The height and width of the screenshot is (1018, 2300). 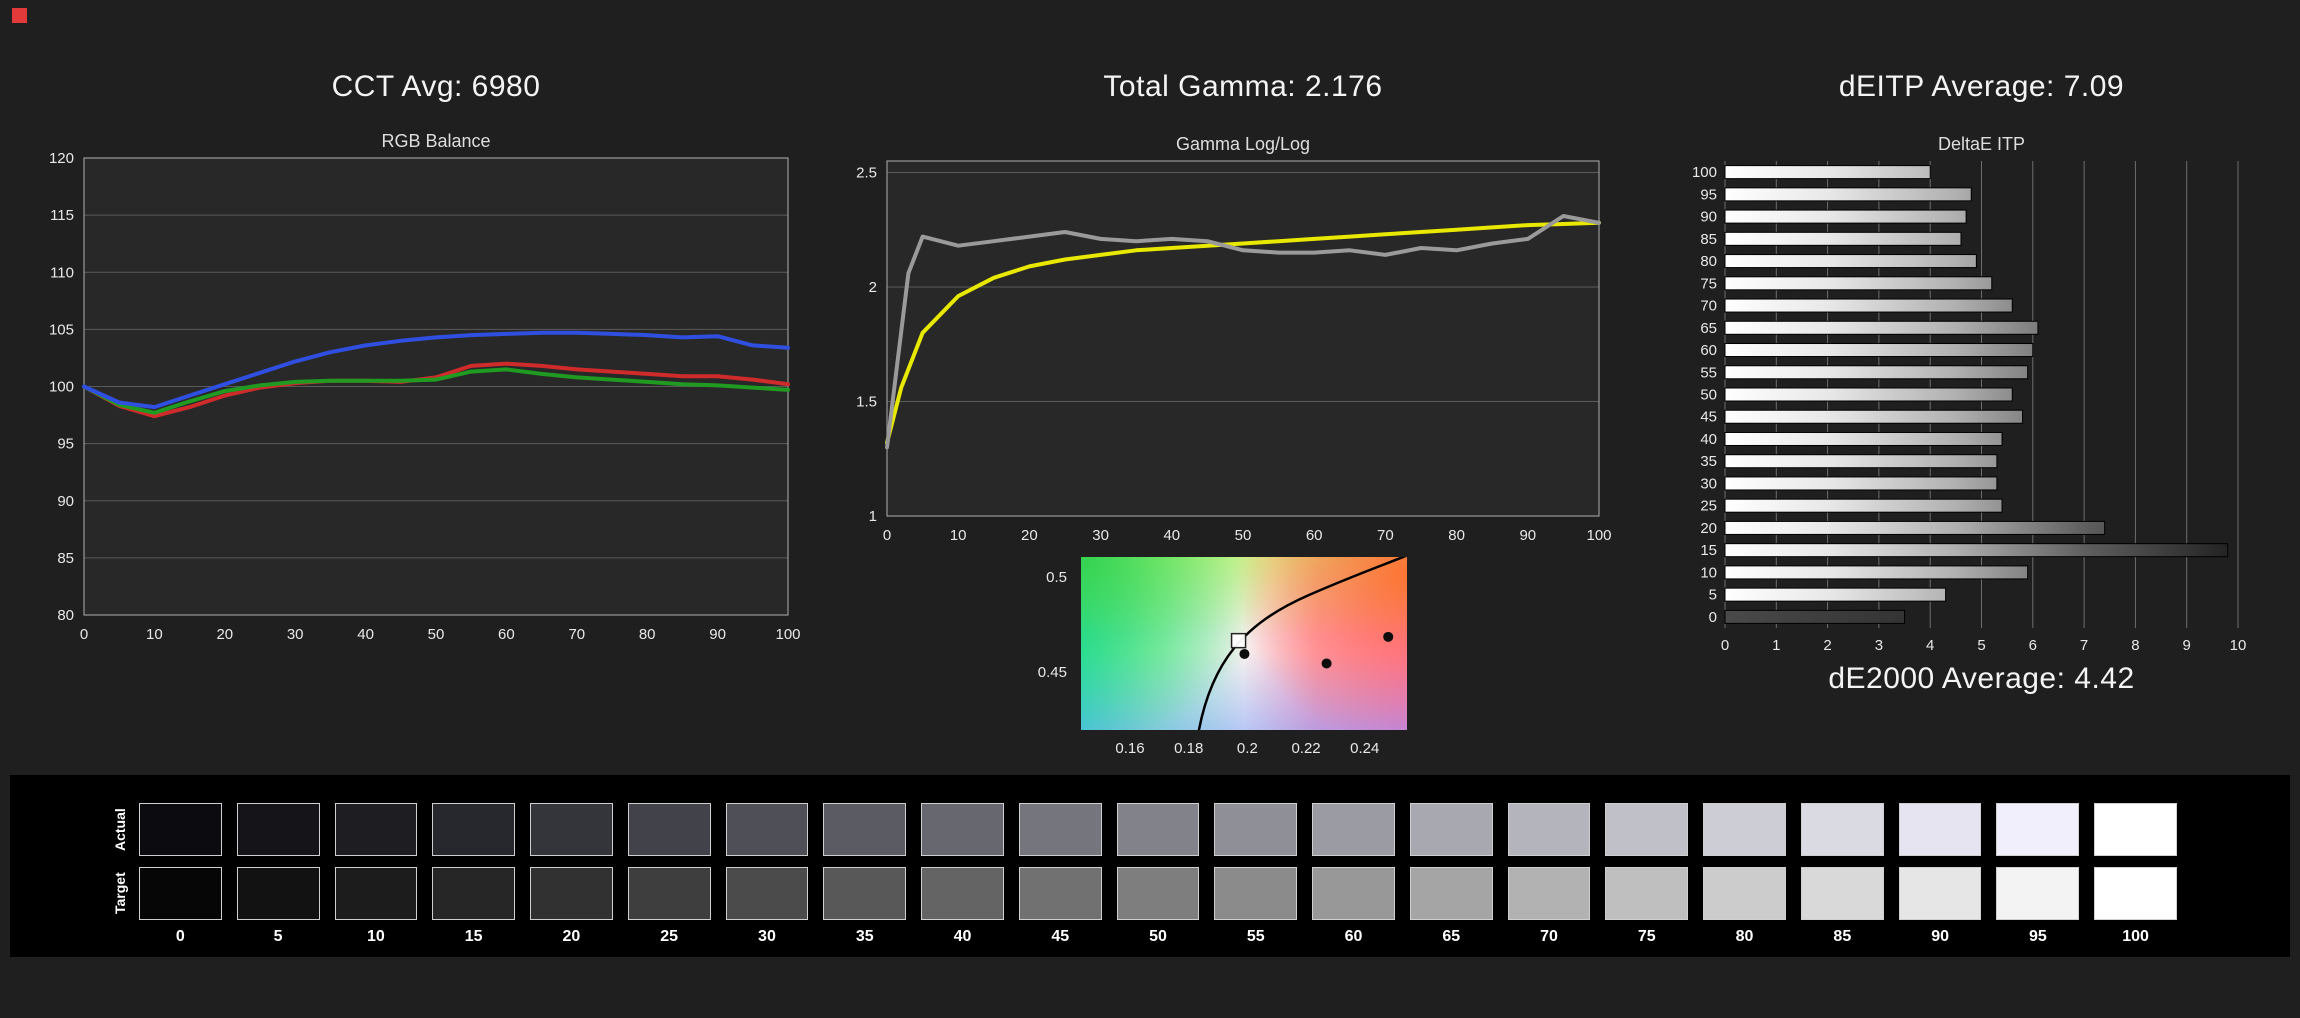 What do you see at coordinates (1549, 936) in the screenshot?
I see `swatch-level-label: 70` at bounding box center [1549, 936].